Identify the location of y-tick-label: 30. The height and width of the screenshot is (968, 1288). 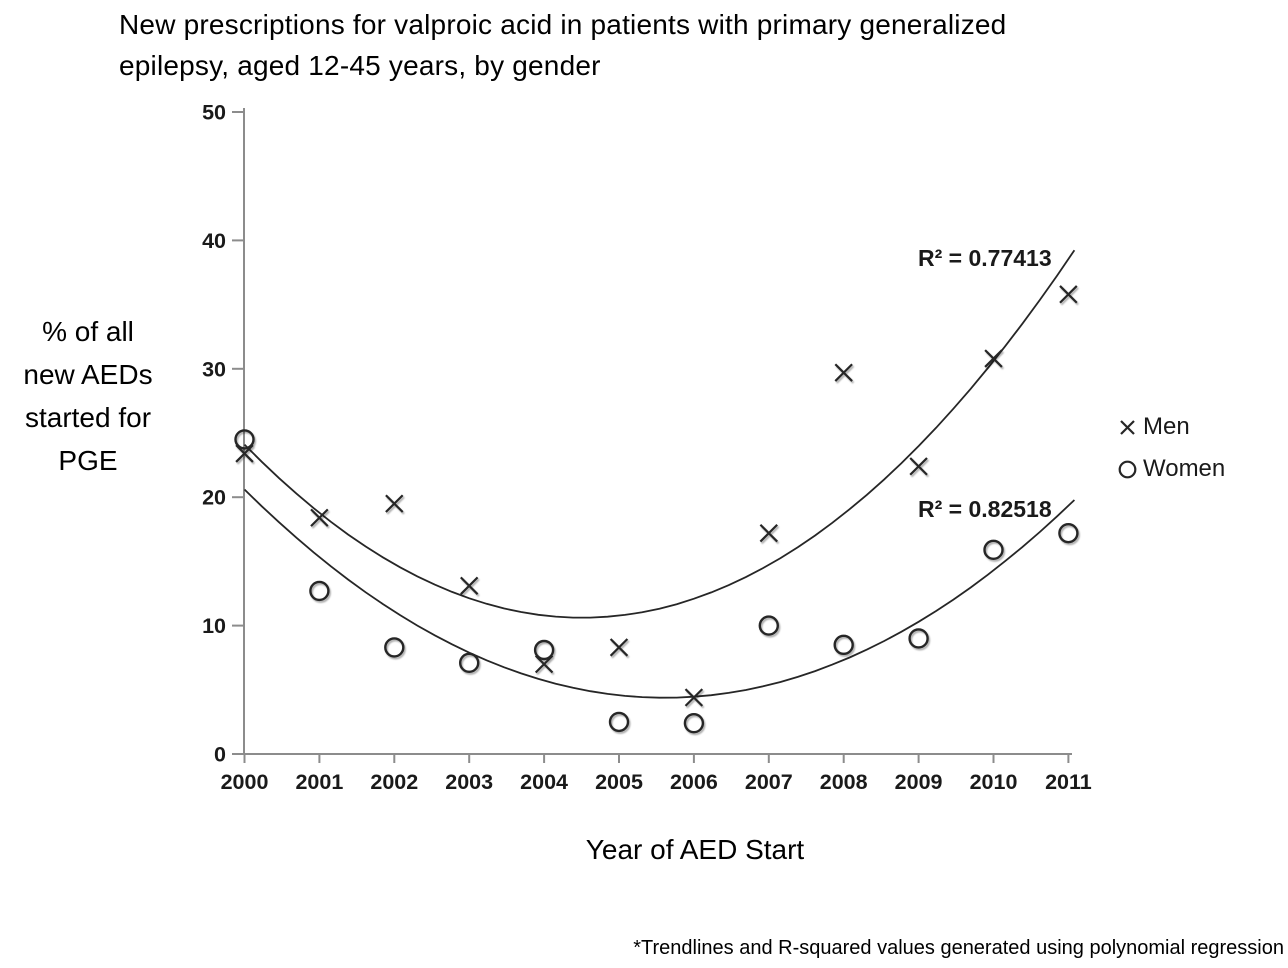
(214, 369).